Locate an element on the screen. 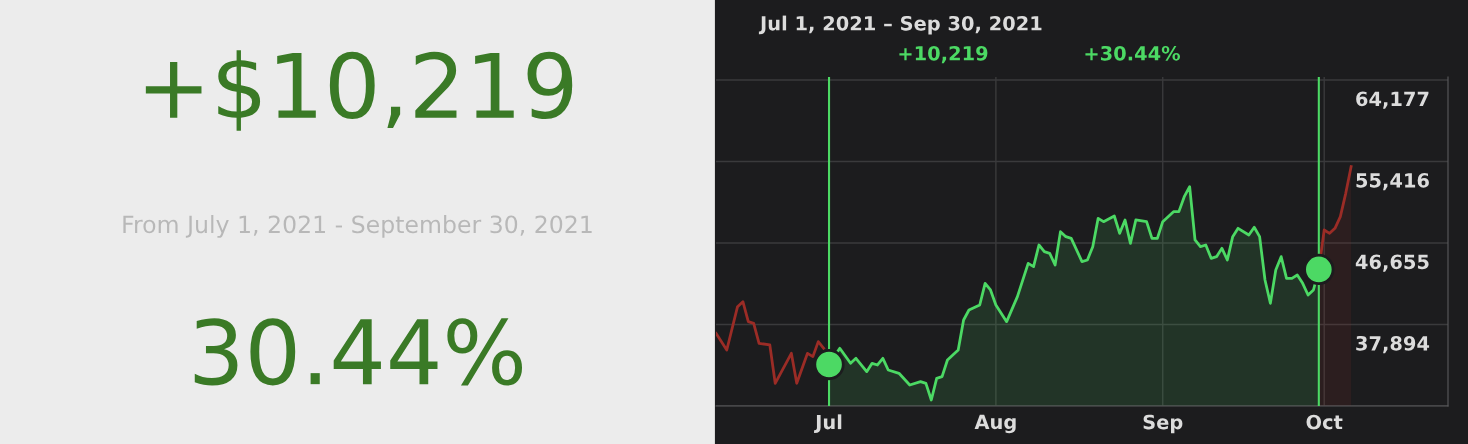  text: +30.44% is located at coordinates (1133, 53).